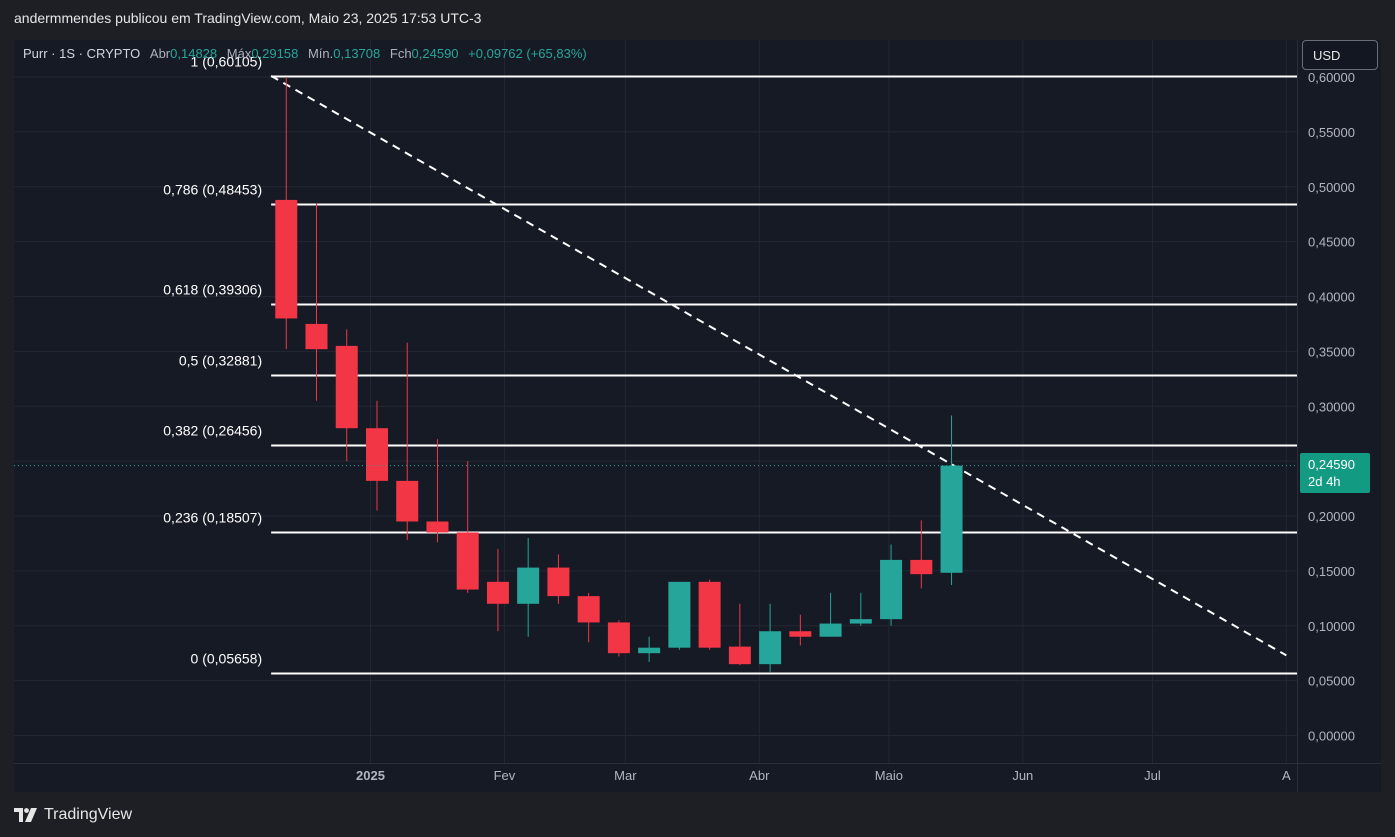  Describe the element at coordinates (1331, 242) in the screenshot. I see `price-tick-label: 0,45000` at that location.